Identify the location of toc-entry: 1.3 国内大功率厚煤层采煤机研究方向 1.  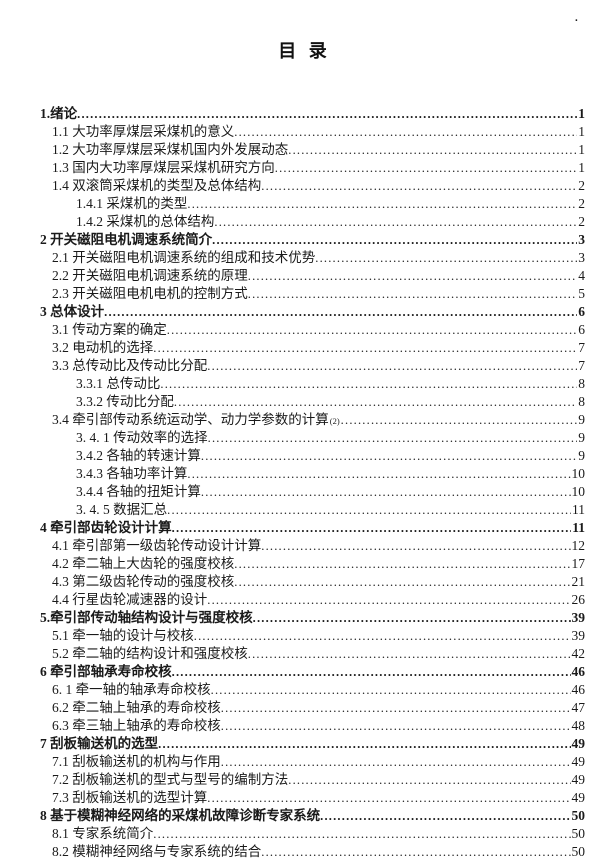
(312, 168).